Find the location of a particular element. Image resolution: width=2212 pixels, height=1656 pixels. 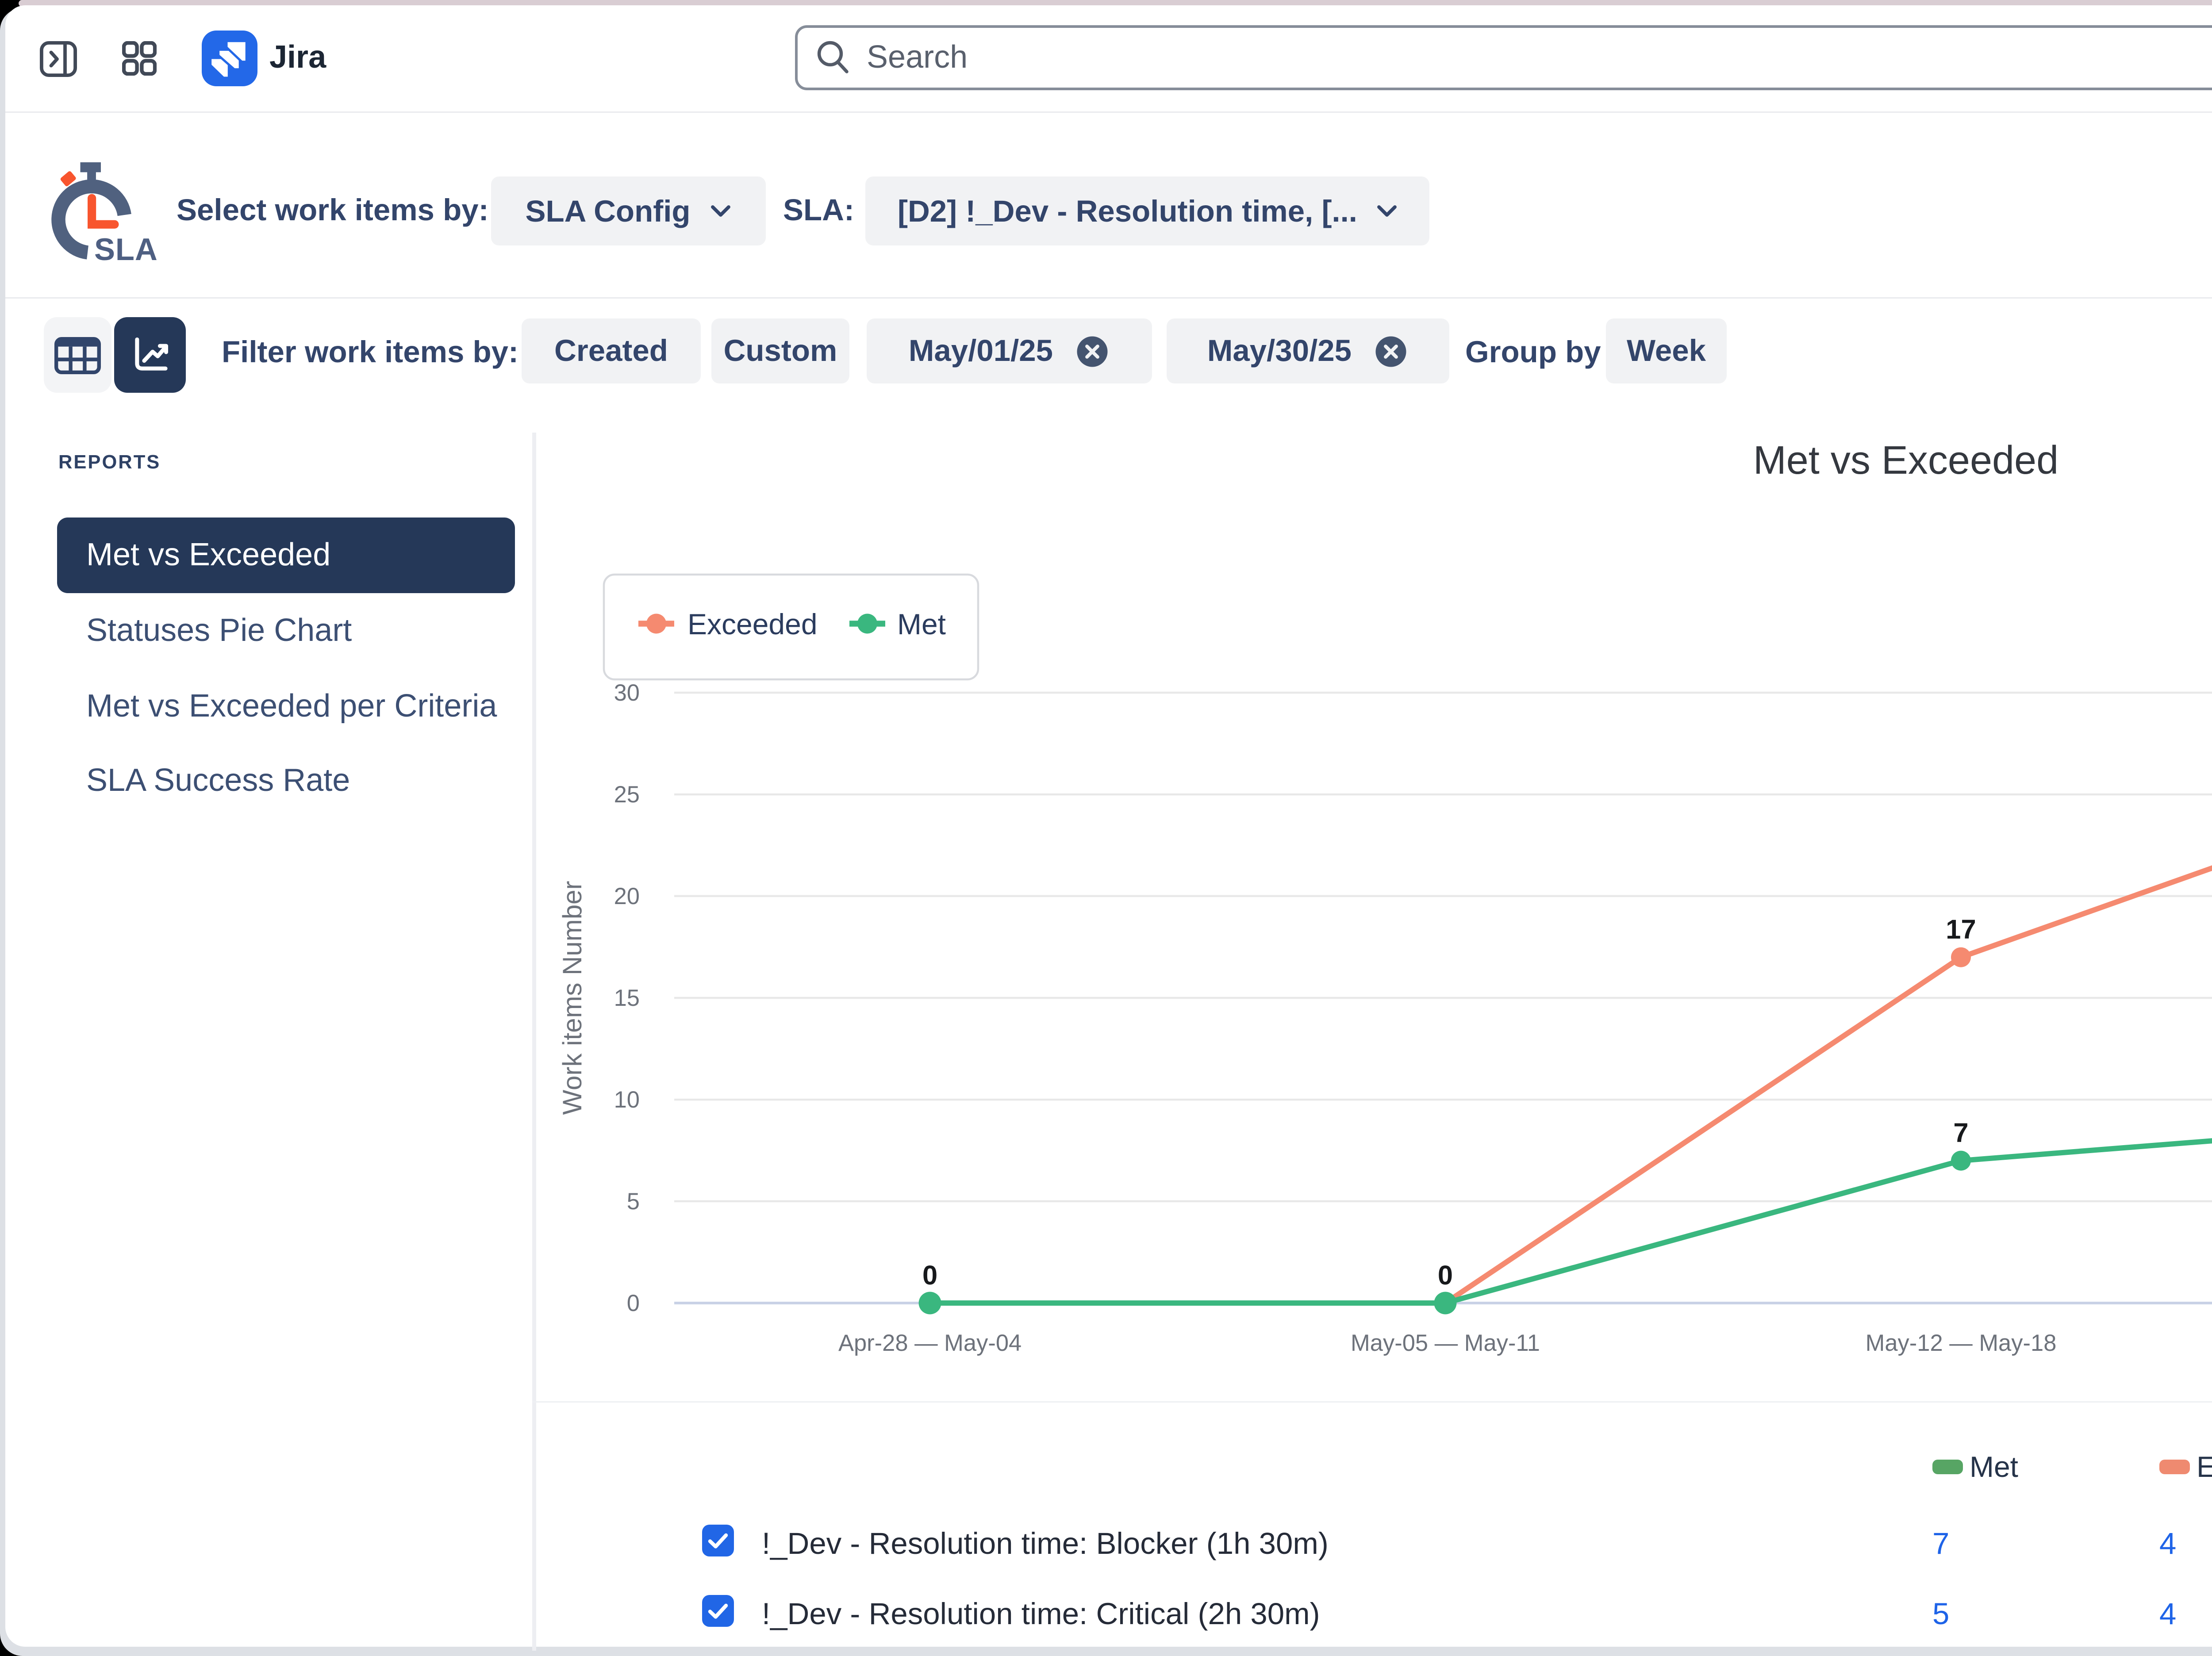

svg-text: 30 is located at coordinates (627, 693).